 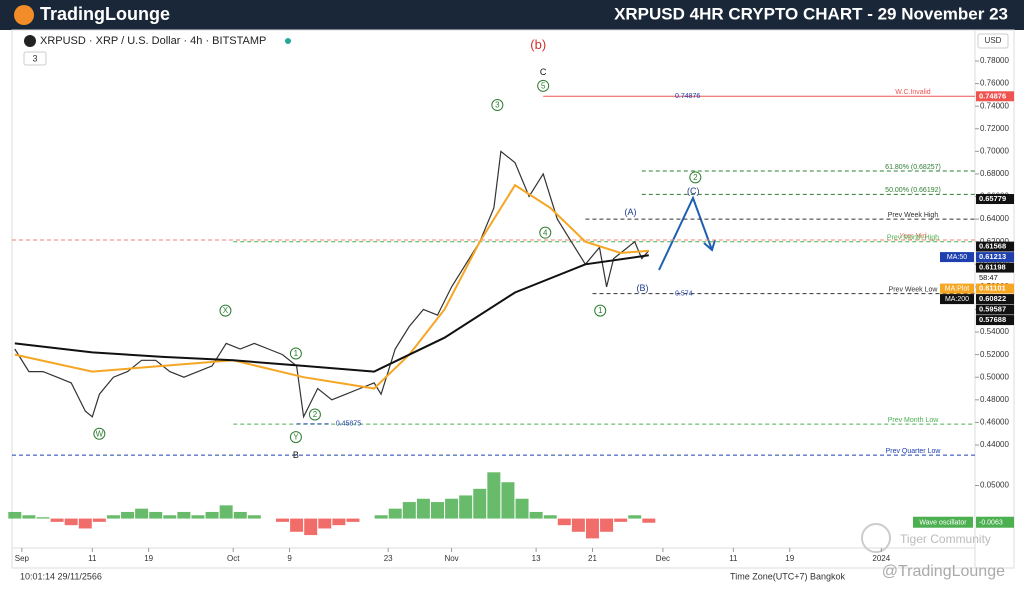 What do you see at coordinates (995, 522) in the screenshot?
I see `osc-value-tag` at bounding box center [995, 522].